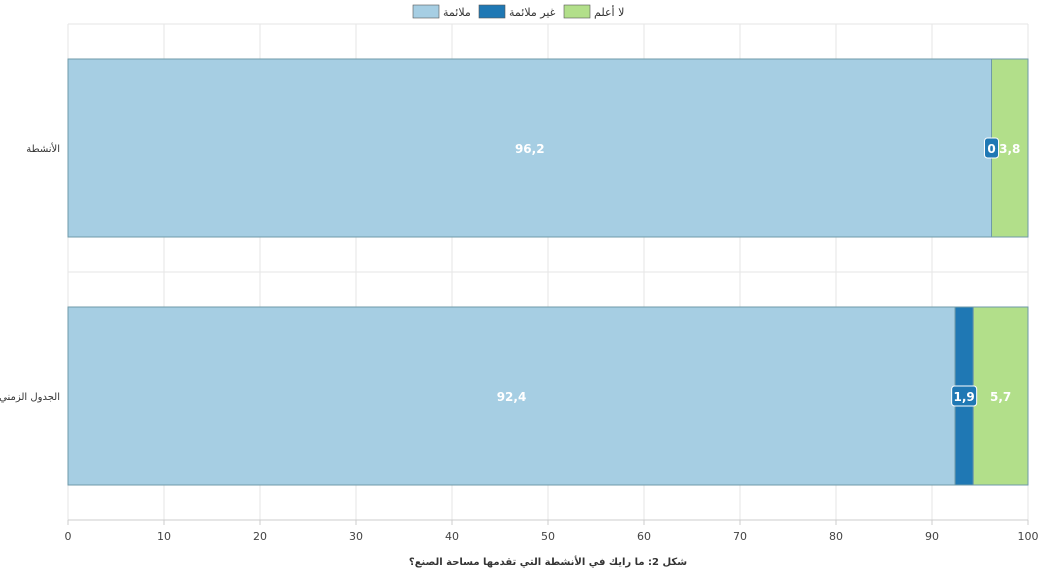  Describe the element at coordinates (260, 536) in the screenshot. I see `x-tick-label: 20` at that location.